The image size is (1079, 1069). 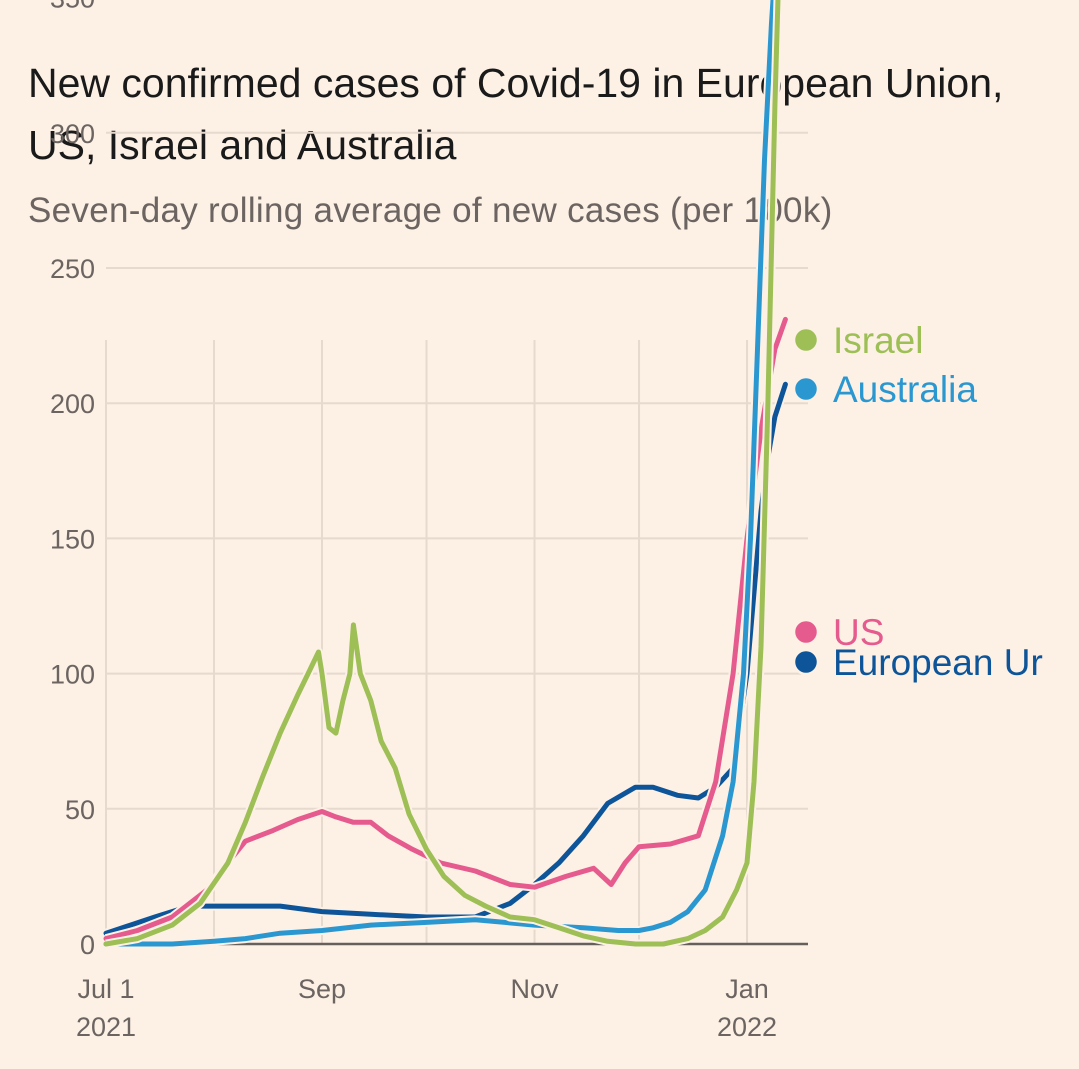 I want to click on y-axis: 050100150200250300350400, so click(x=72, y=480).